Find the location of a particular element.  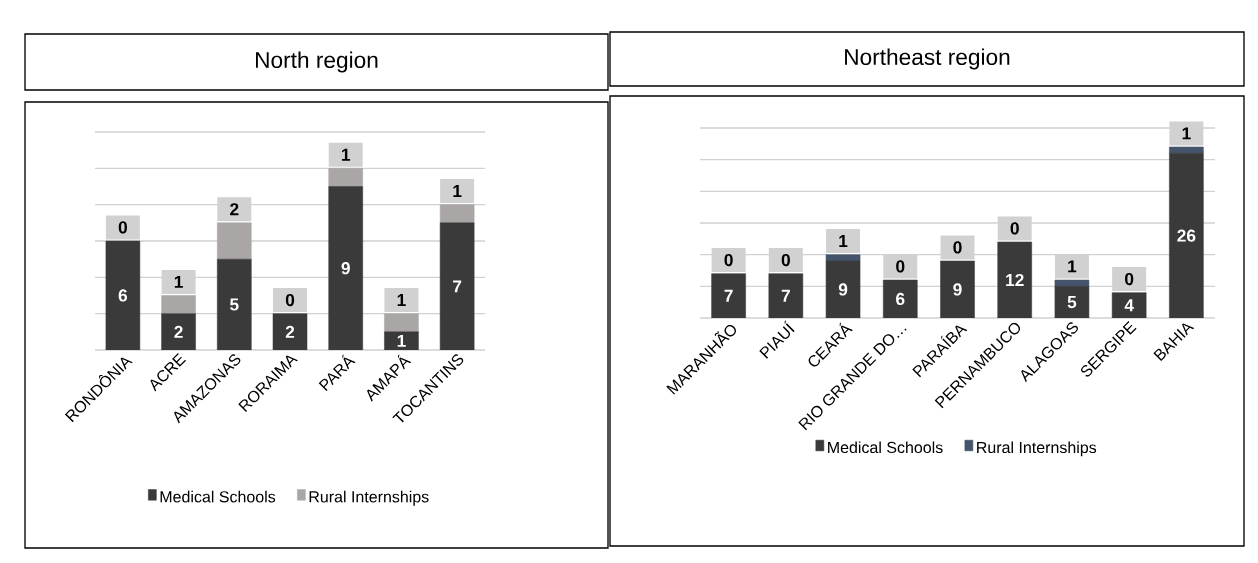

chart-title: Northeast region is located at coordinates (927, 59).